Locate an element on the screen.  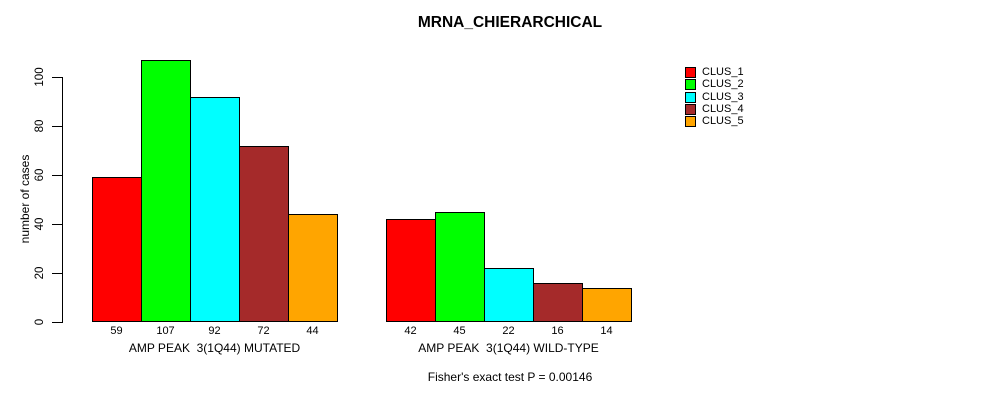
legend-label: CLUS_1 is located at coordinates (723, 72).